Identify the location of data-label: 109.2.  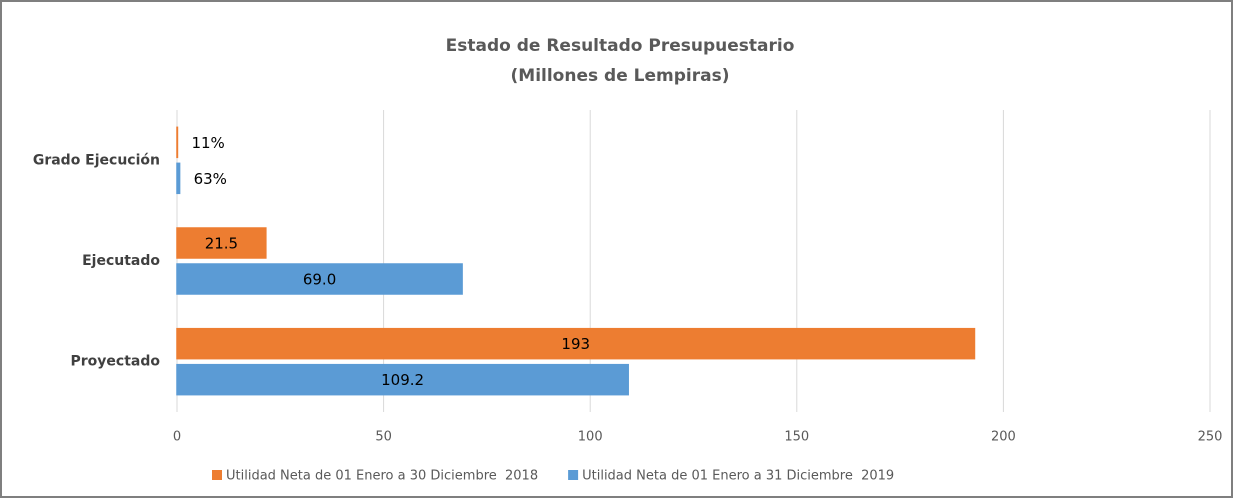
(402, 380).